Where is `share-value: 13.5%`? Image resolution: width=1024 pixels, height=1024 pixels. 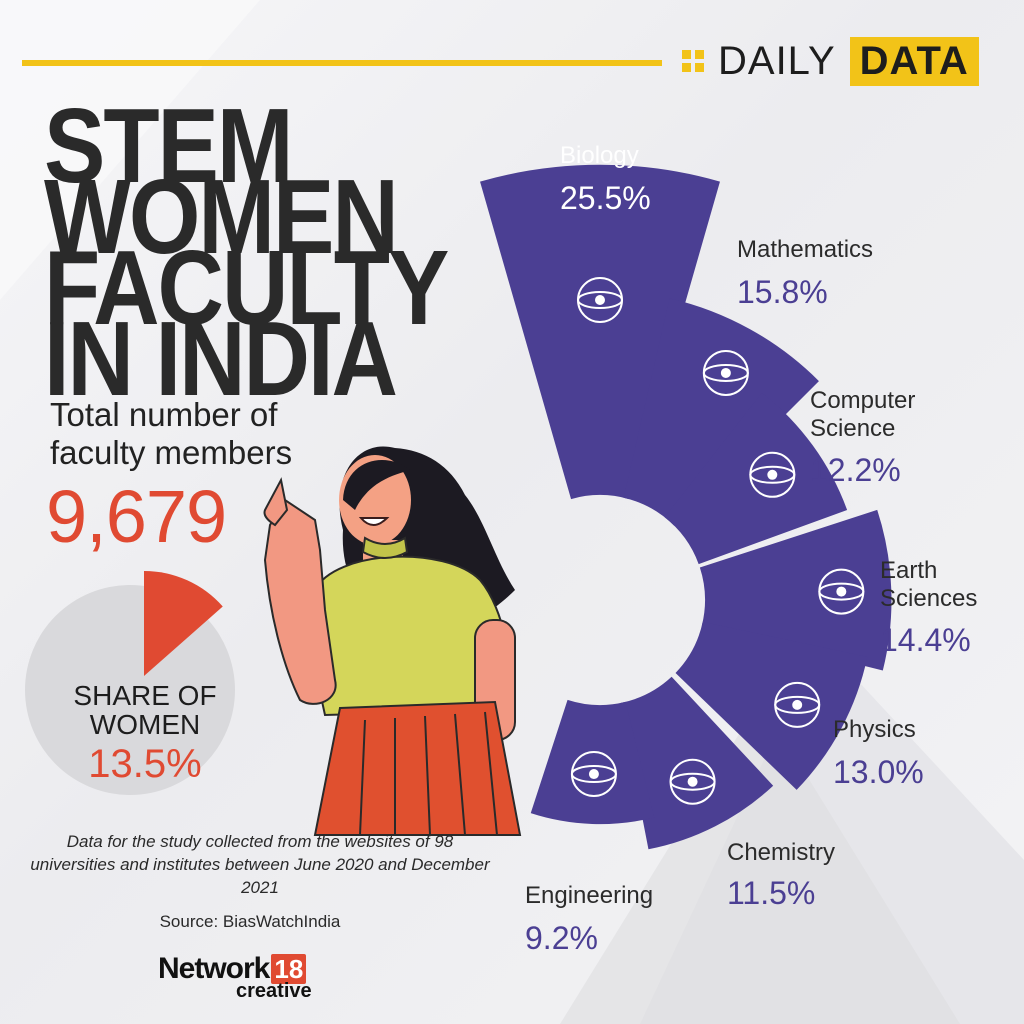 share-value: 13.5% is located at coordinates (145, 764).